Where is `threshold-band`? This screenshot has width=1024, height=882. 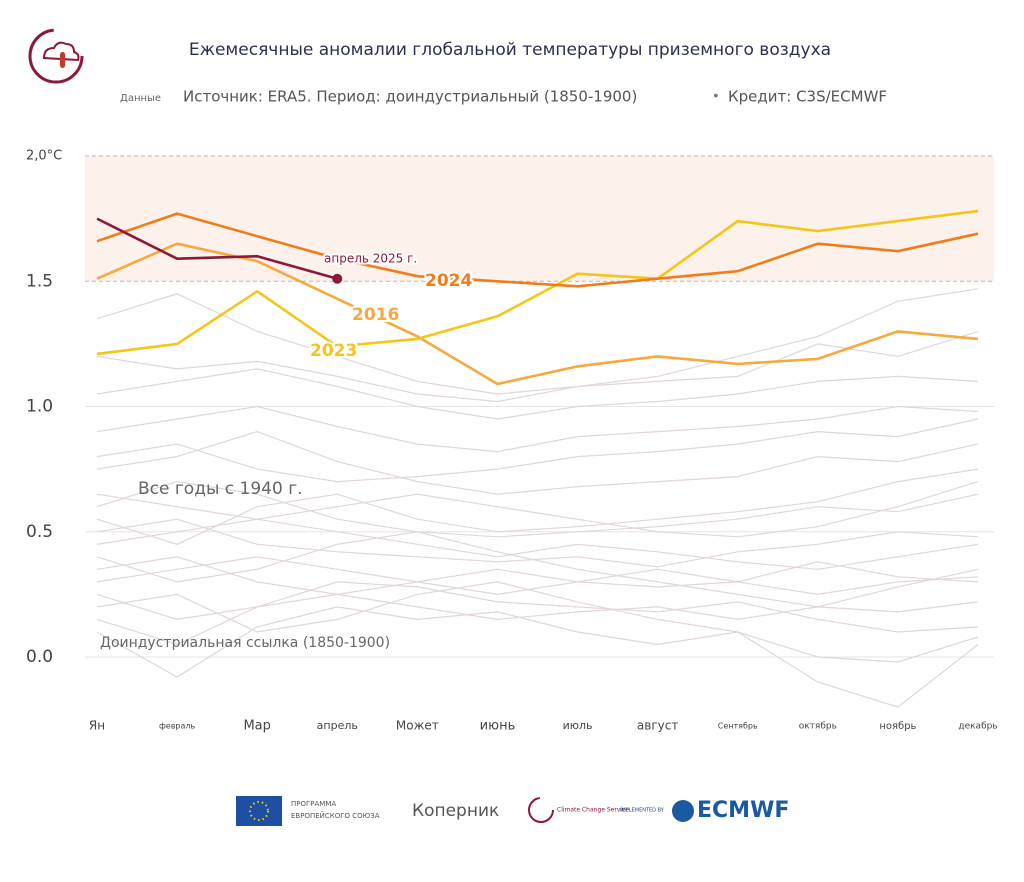 threshold-band is located at coordinates (539, 219).